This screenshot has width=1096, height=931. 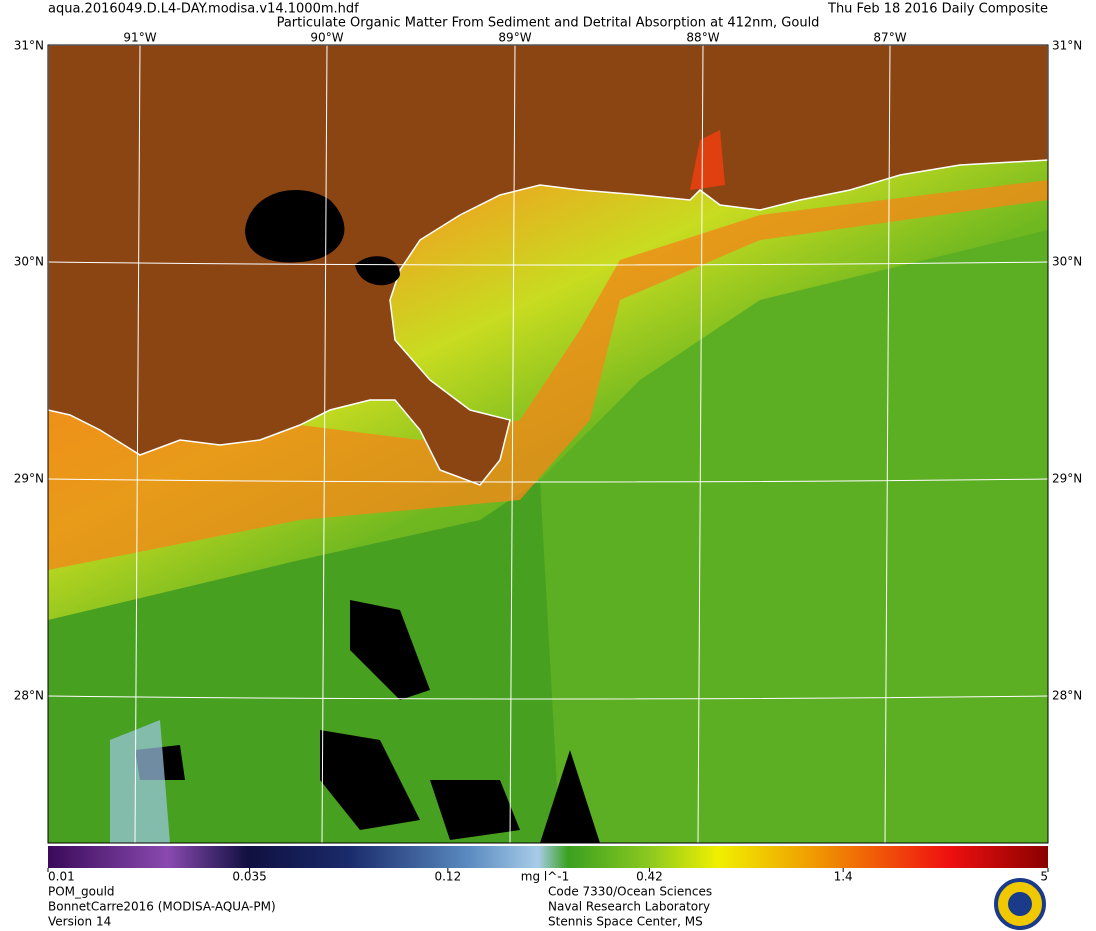 What do you see at coordinates (81, 892) in the screenshot?
I see `footer-left: POM_gould` at bounding box center [81, 892].